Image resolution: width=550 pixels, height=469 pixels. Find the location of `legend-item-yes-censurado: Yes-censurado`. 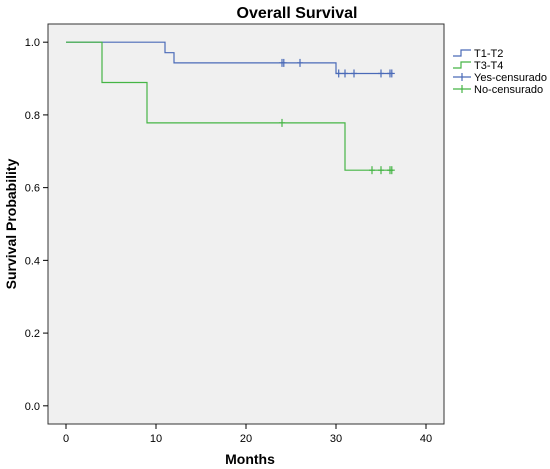

legend-item-yes-censurado: Yes-censurado is located at coordinates (500, 78).